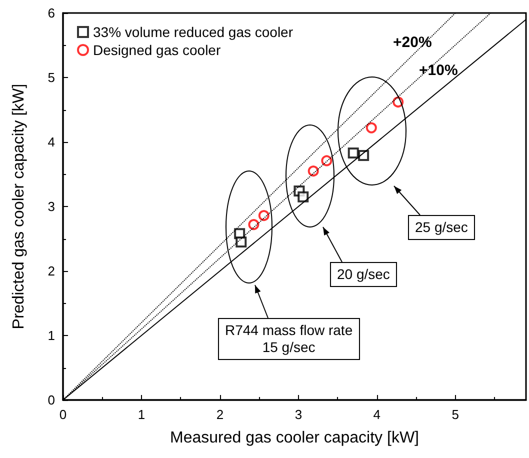 The height and width of the screenshot is (458, 529). I want to click on x-tick-label: 3, so click(298, 414).